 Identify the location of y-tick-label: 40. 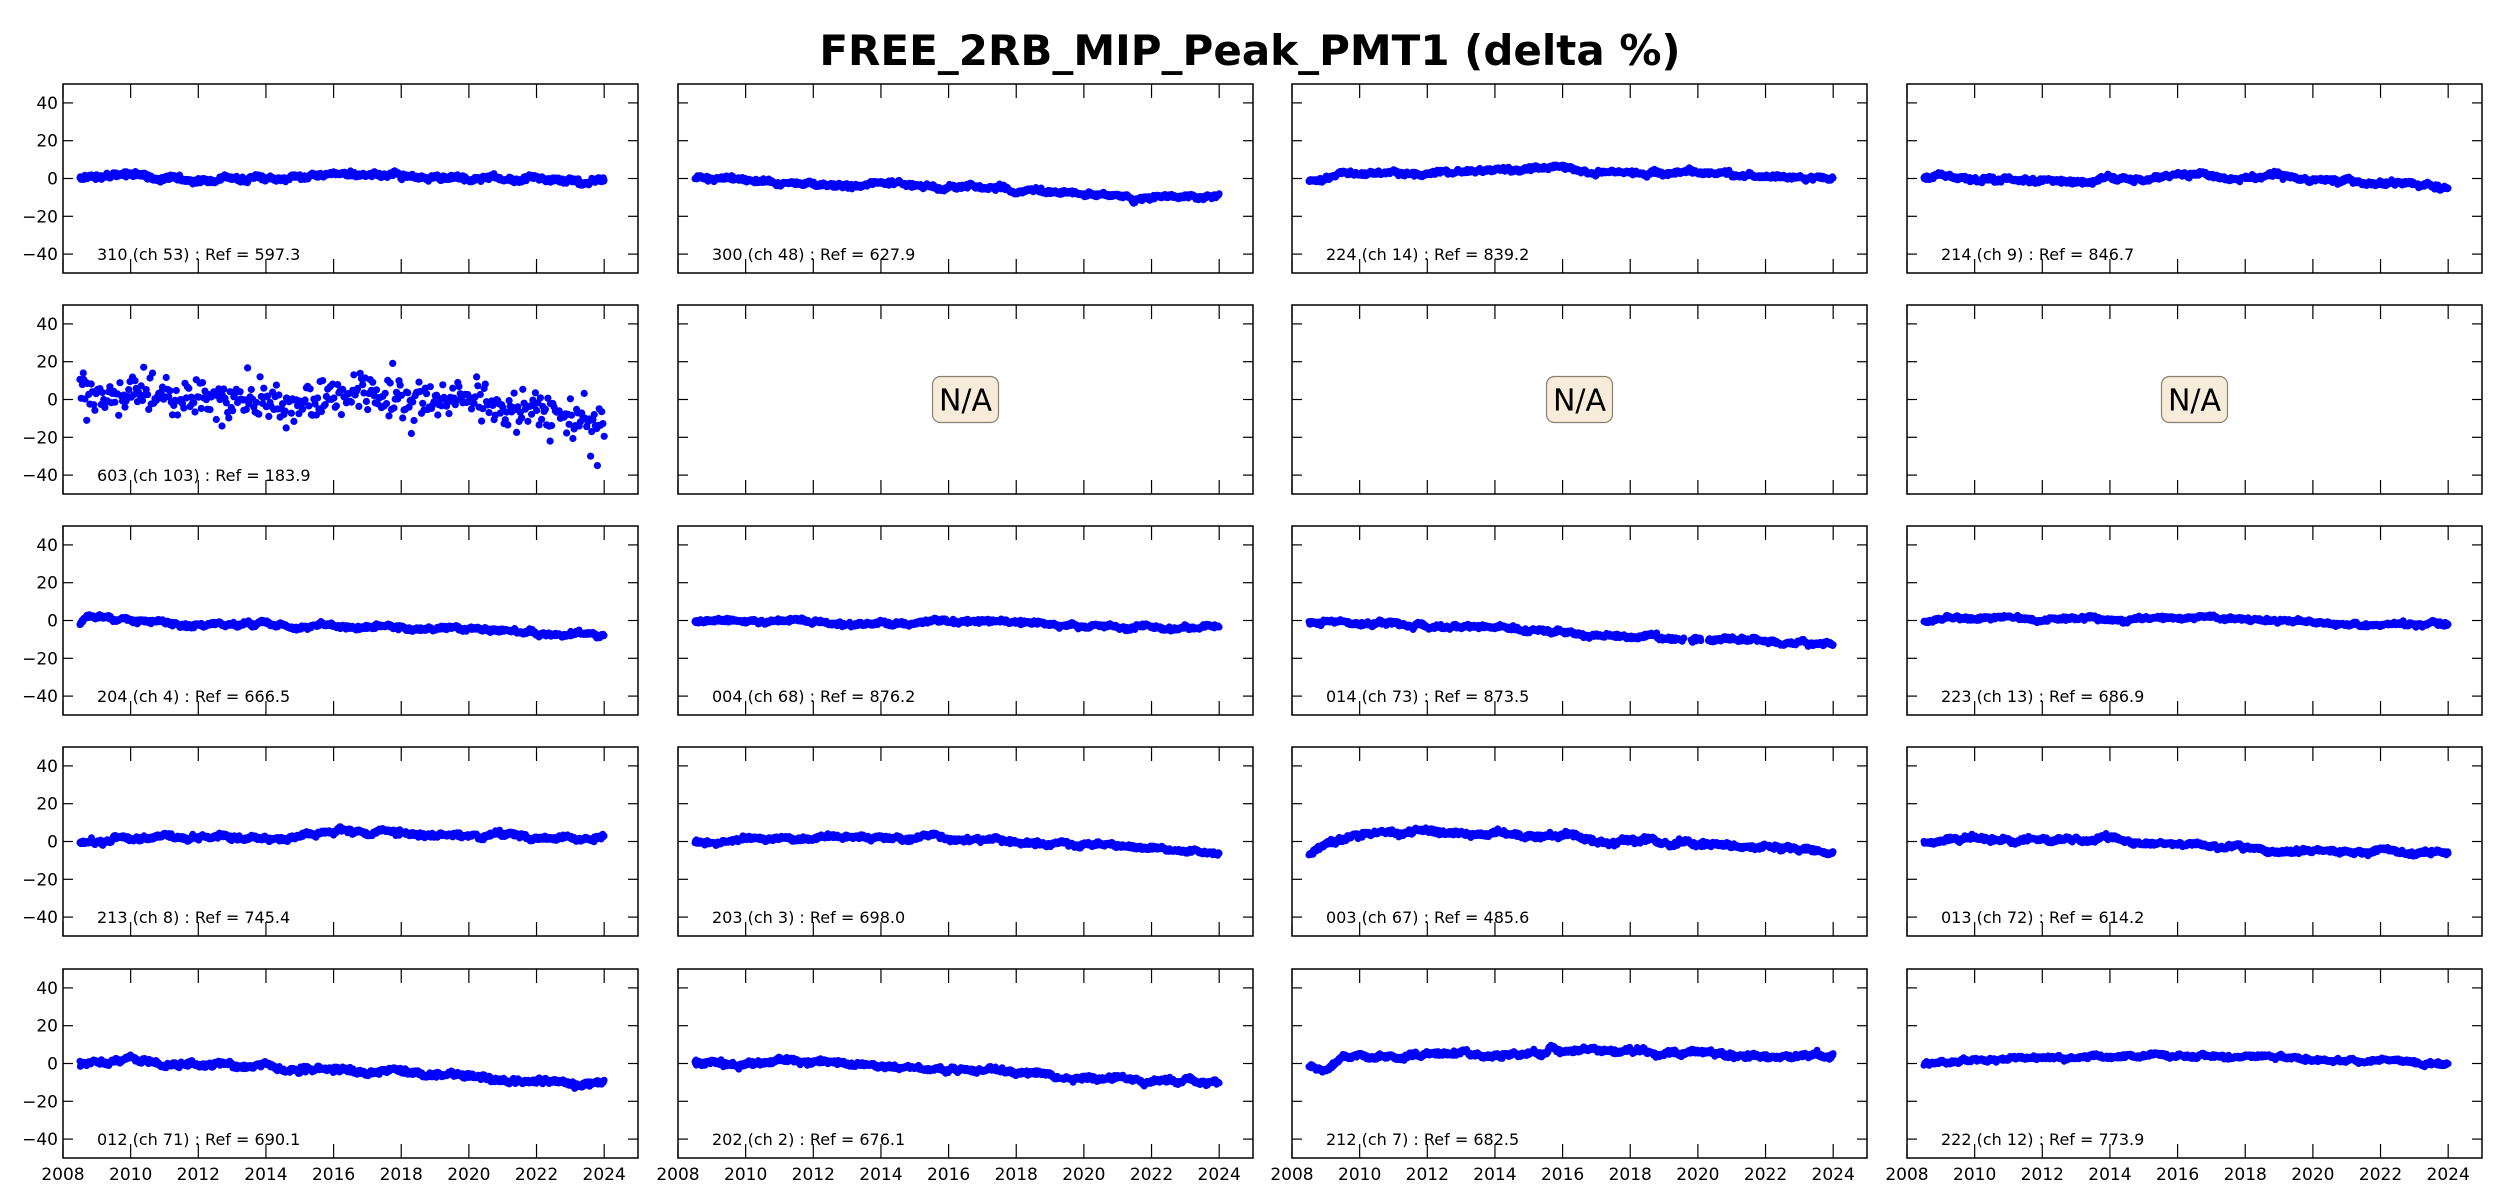
(47, 104).